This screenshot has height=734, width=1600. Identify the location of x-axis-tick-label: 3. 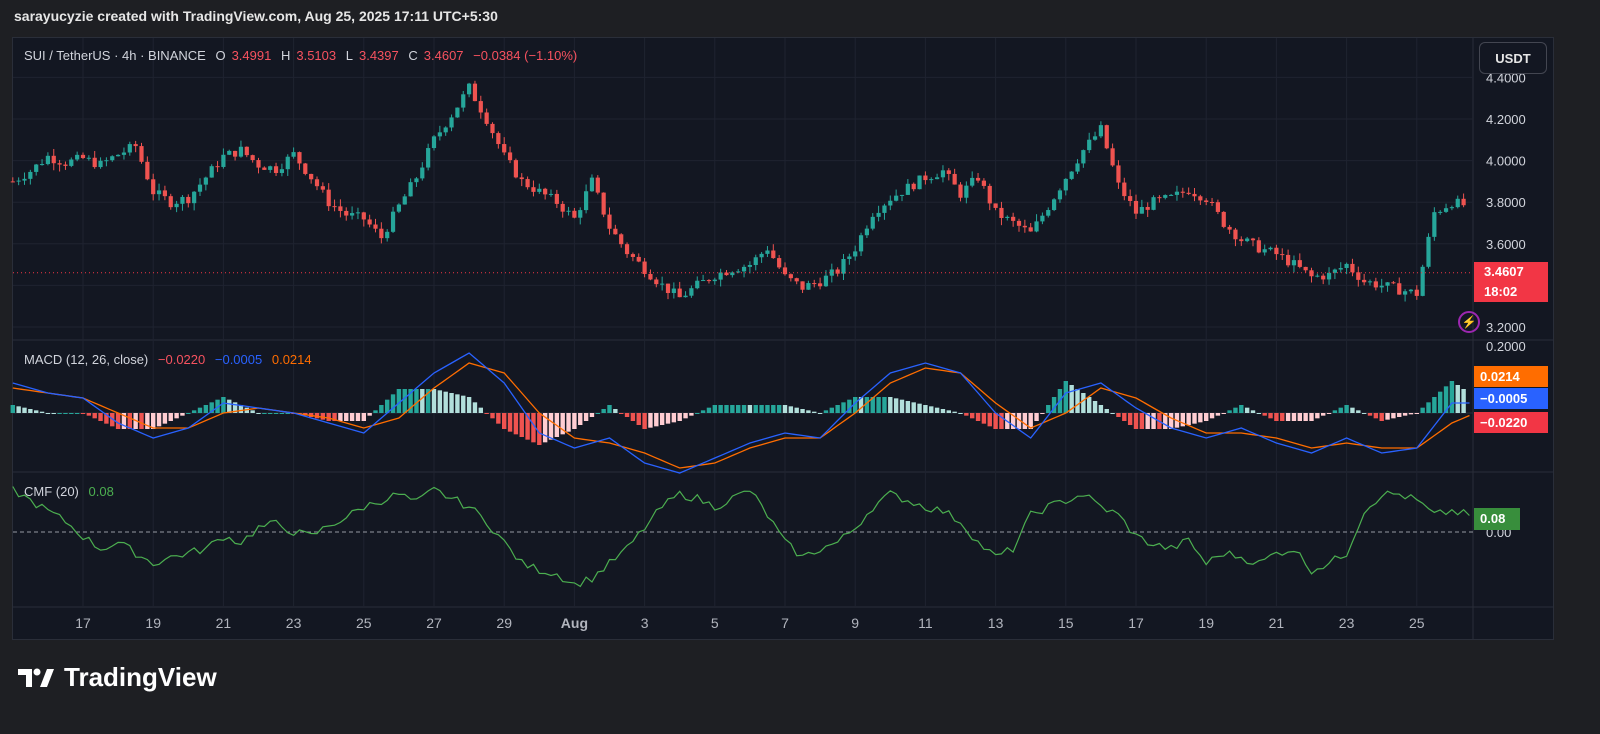
(645, 623).